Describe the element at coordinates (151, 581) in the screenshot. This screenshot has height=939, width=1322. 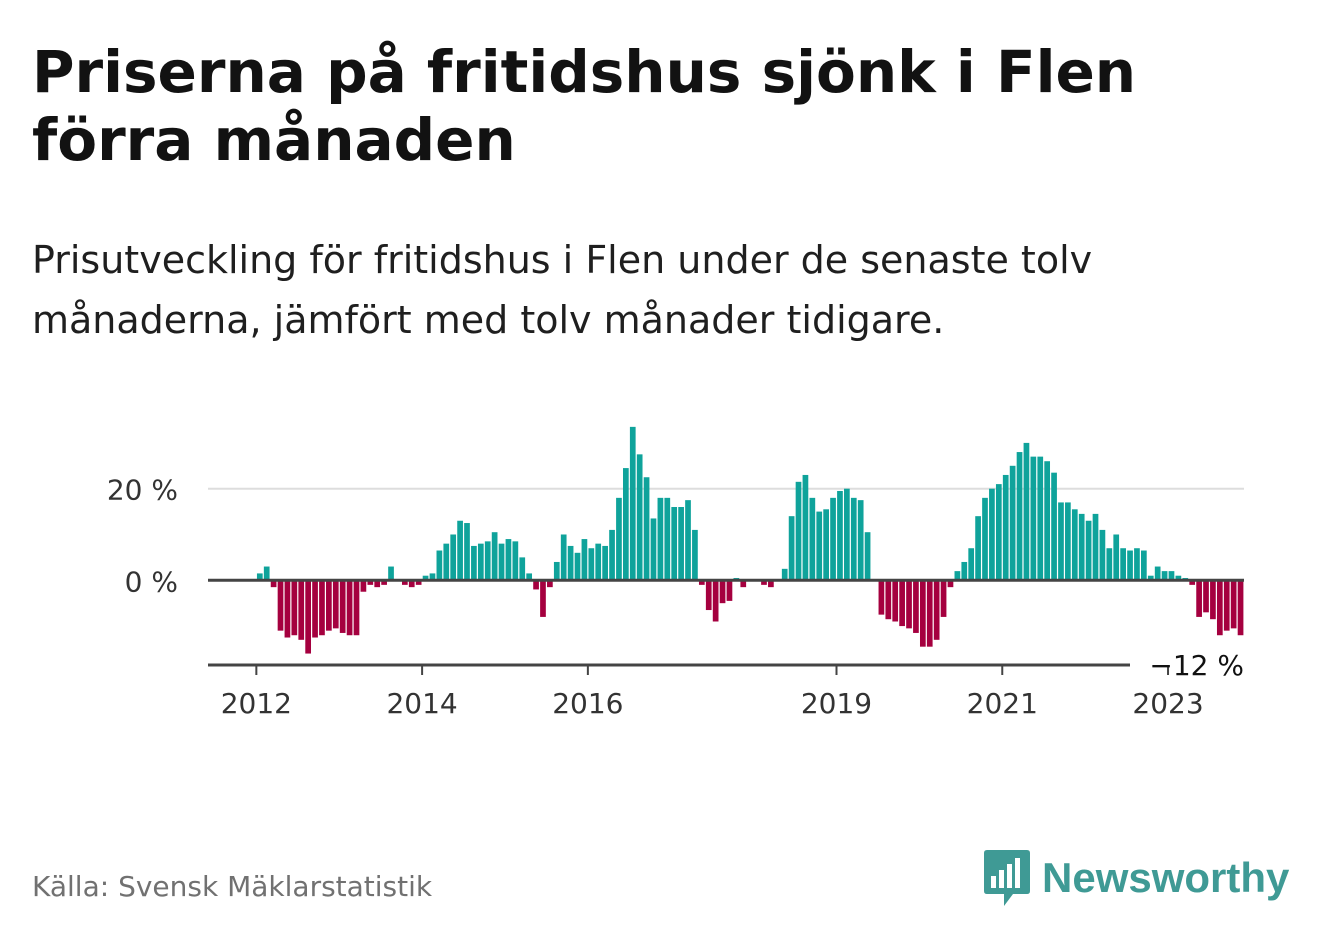
I see `y-tick-label: 0 %` at that location.